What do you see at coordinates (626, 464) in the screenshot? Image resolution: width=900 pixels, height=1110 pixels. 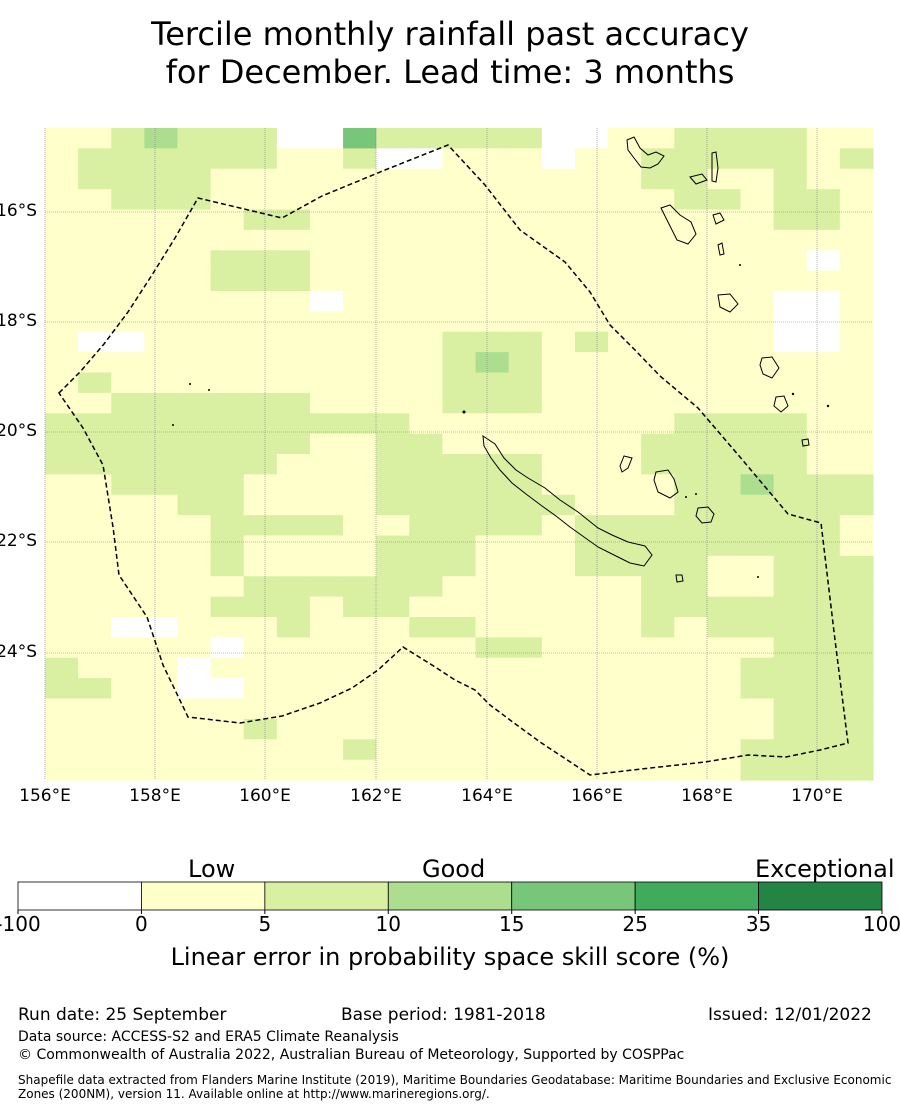 I see `loyalty-island-ouvea` at bounding box center [626, 464].